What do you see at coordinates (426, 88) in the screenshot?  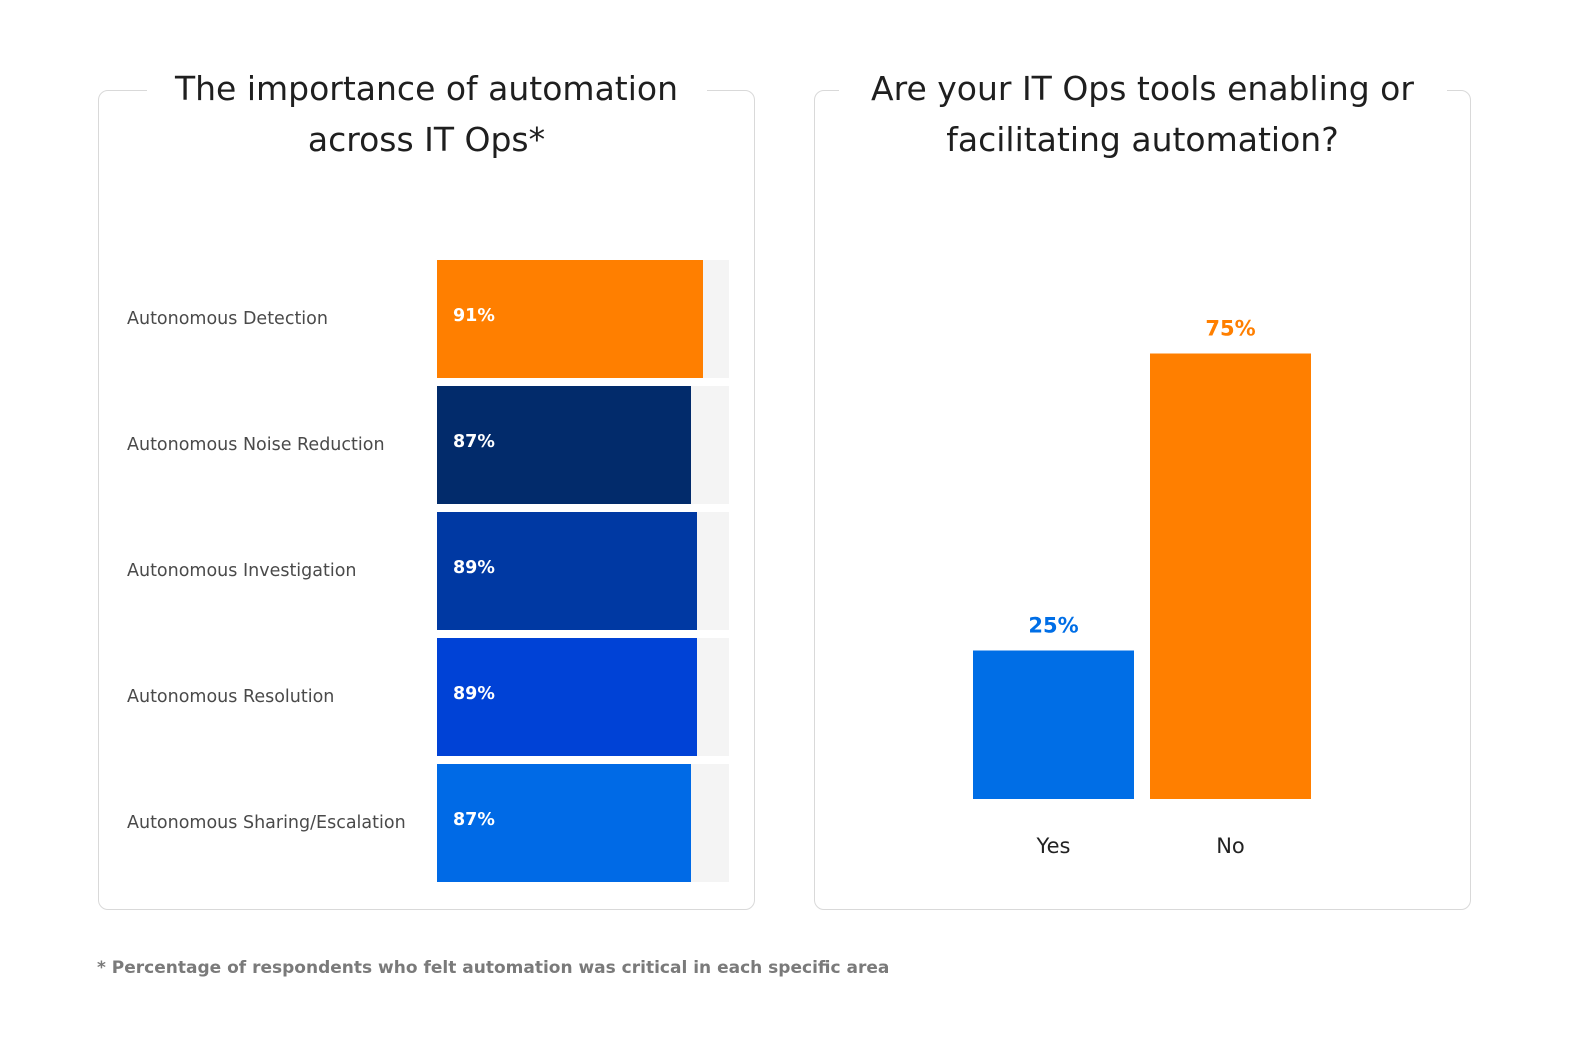 I see `importance-chart-title-line-1: The importance of automation` at bounding box center [426, 88].